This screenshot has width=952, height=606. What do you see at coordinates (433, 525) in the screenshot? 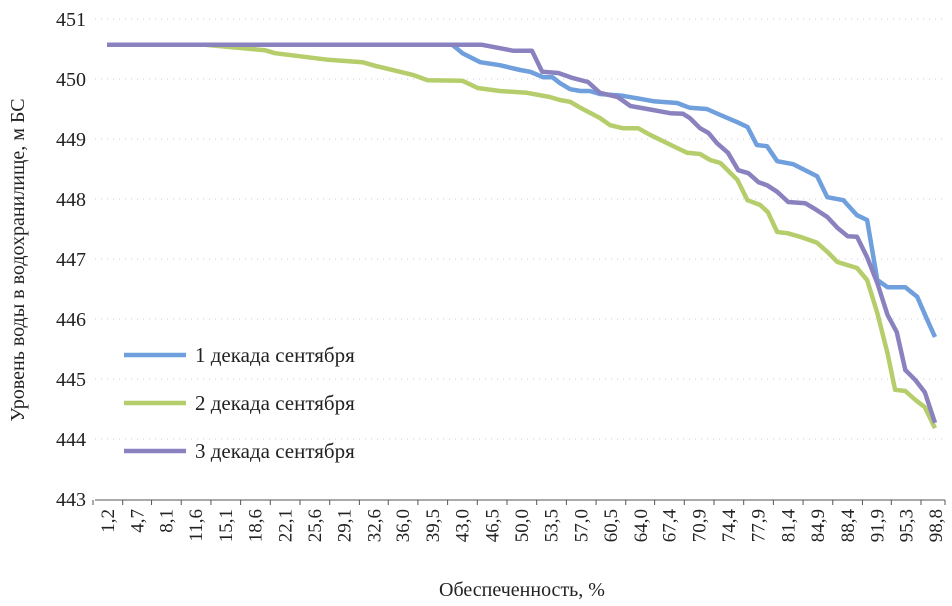
I see `x-tick-label: 39,5` at bounding box center [433, 525].